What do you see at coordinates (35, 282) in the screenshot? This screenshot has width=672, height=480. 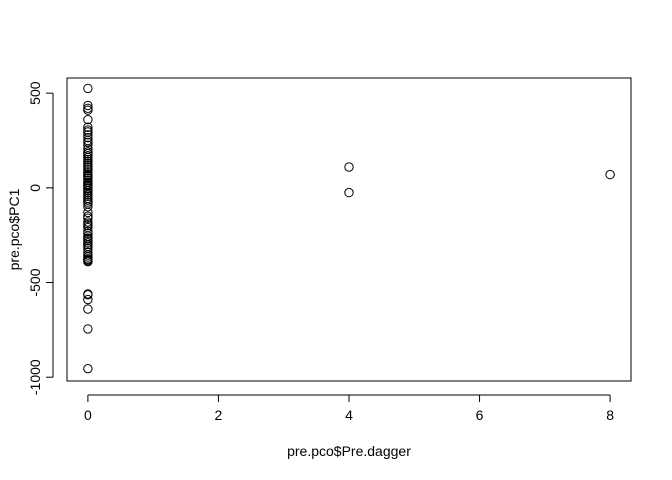 I see `y-tick-label: -500` at bounding box center [35, 282].